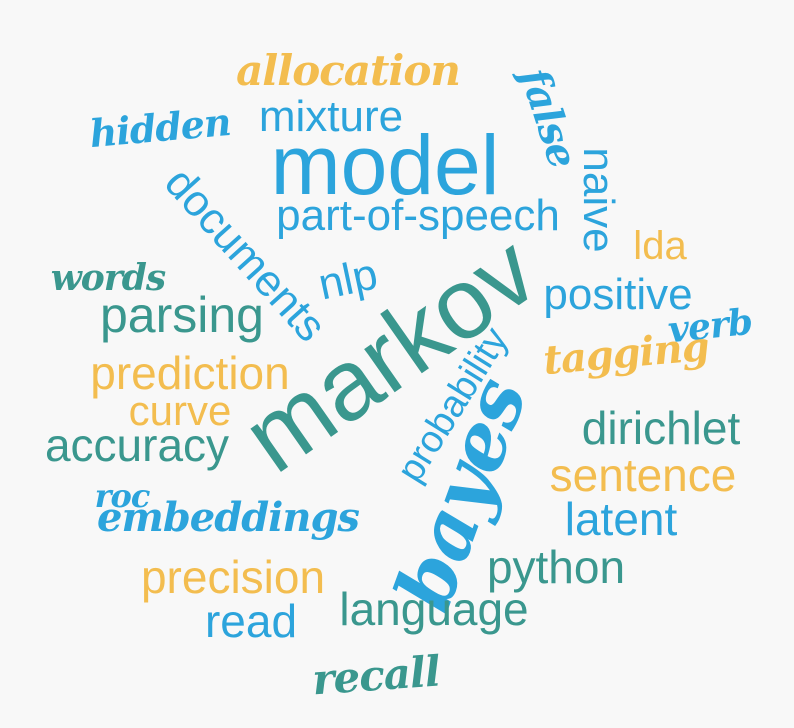 The width and height of the screenshot is (794, 728). I want to click on word-hidden: hidden, so click(160, 127).